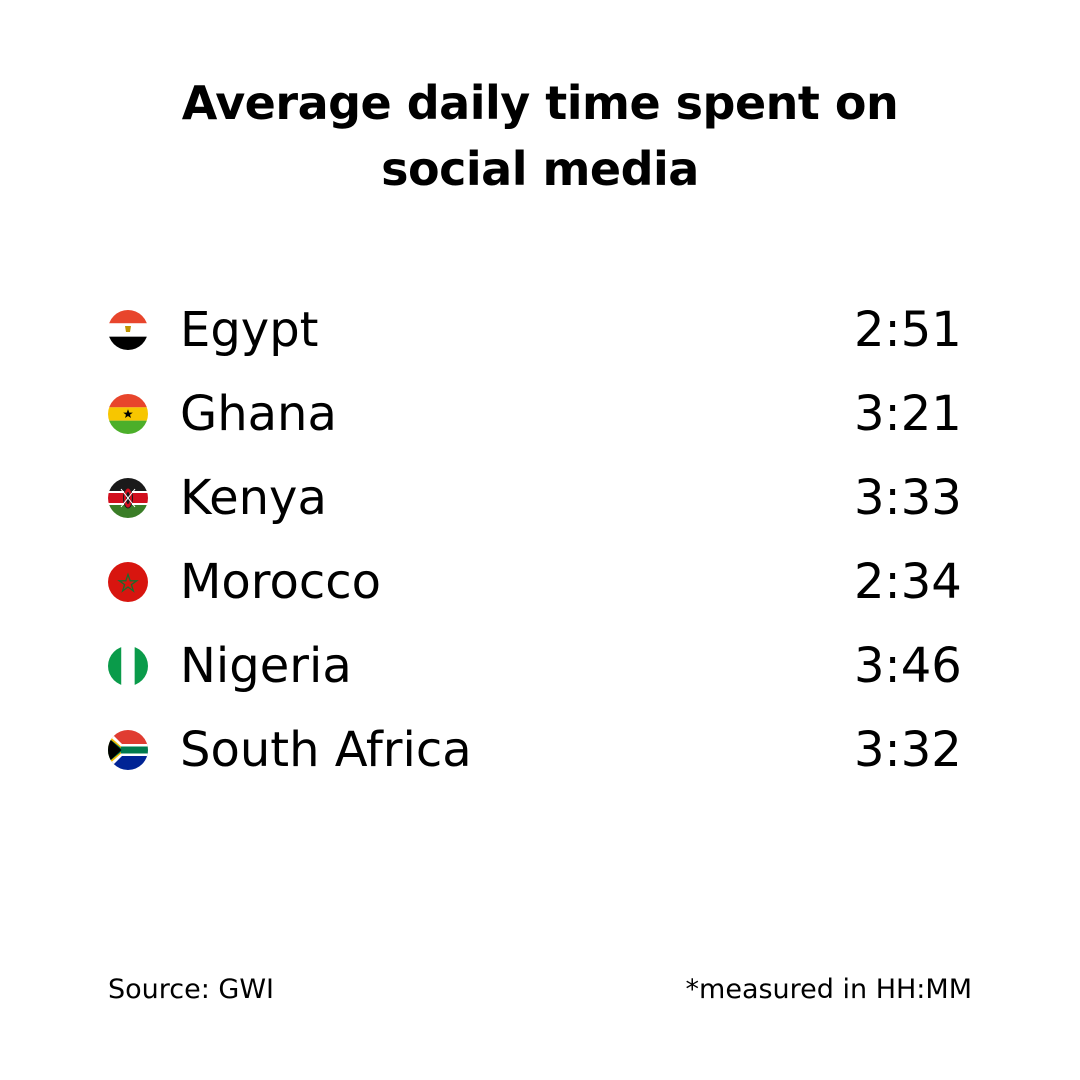  Describe the element at coordinates (258, 414) in the screenshot. I see `country-name: Ghana` at that location.